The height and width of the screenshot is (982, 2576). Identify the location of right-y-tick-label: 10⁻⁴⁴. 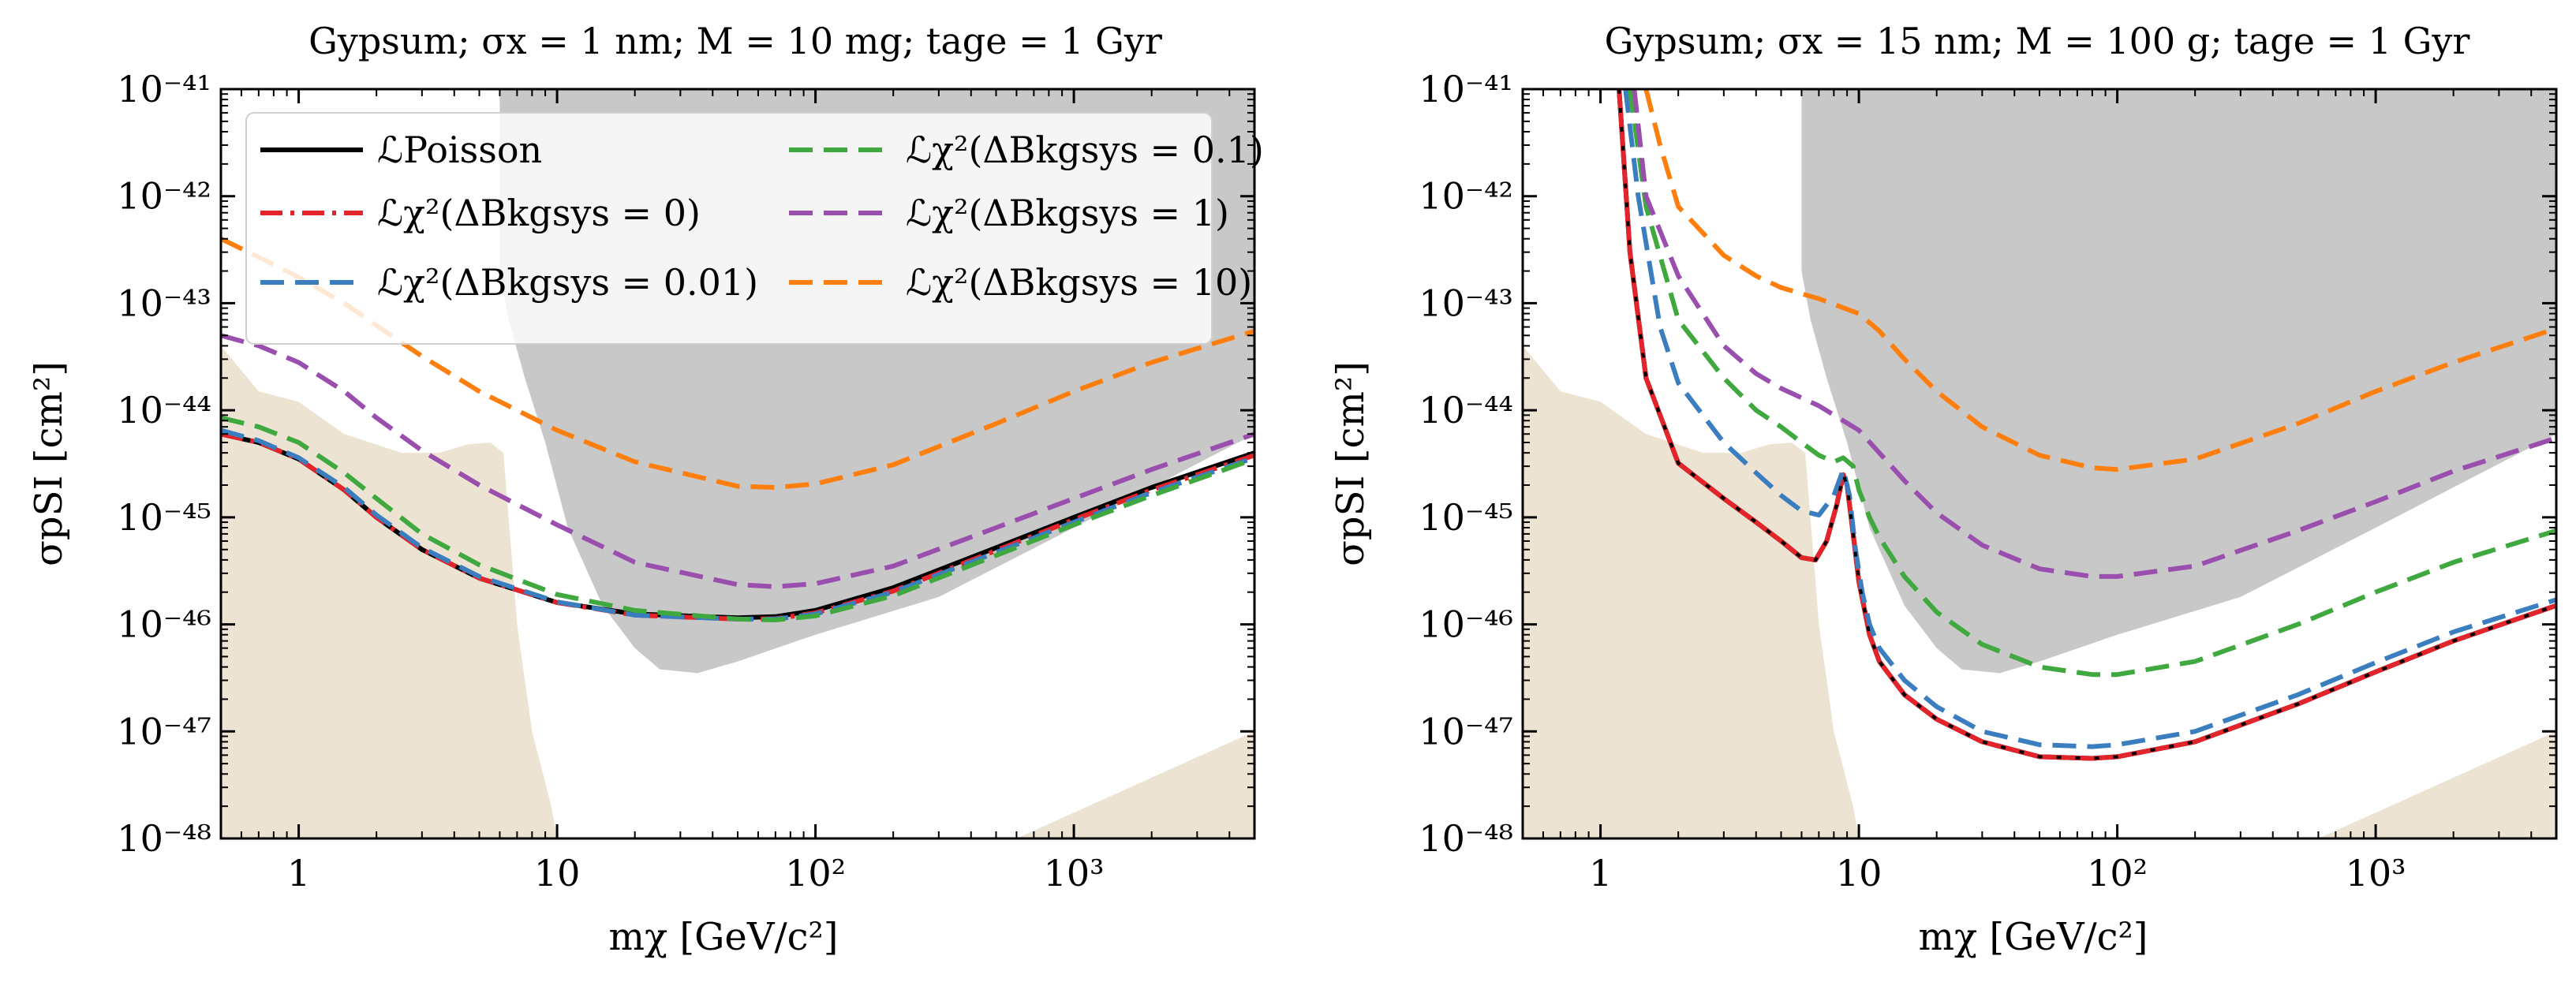
(1466, 410).